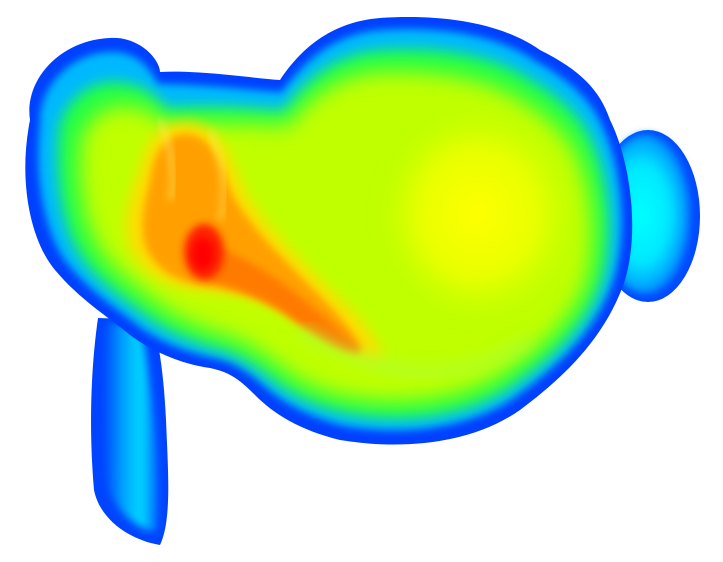 The height and width of the screenshot is (562, 723). I want to click on inner-contour, so click(415, 351).